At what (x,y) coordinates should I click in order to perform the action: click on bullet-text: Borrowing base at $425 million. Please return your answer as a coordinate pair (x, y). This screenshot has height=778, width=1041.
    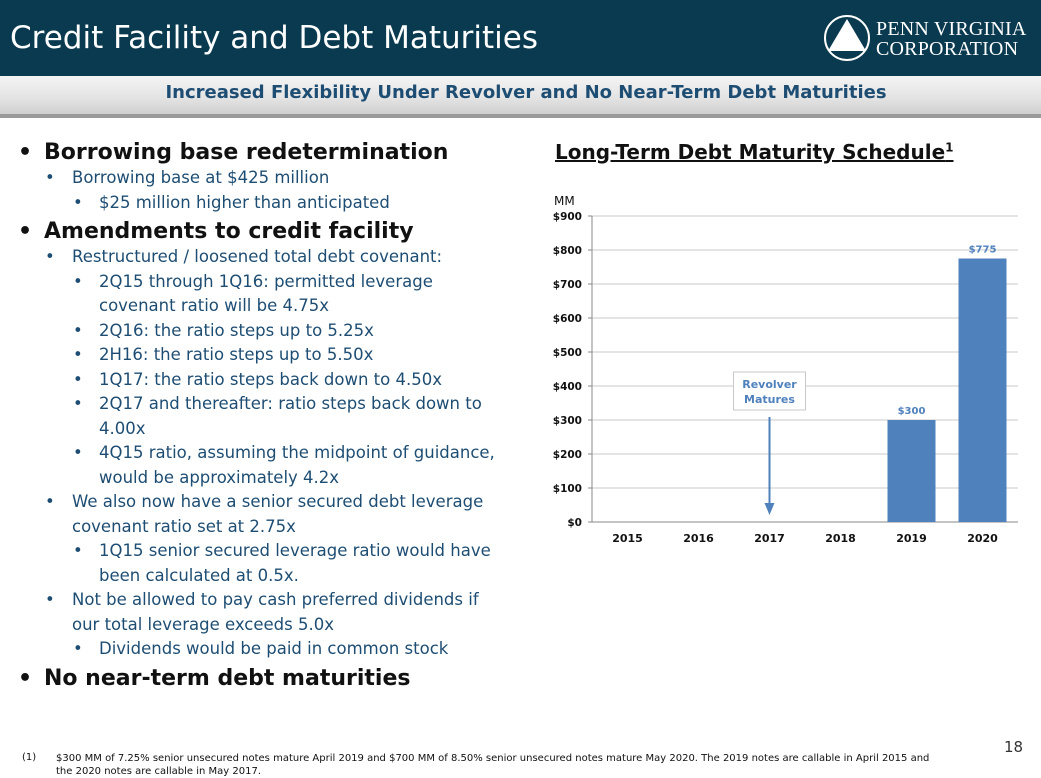
    Looking at the image, I should click on (201, 177).